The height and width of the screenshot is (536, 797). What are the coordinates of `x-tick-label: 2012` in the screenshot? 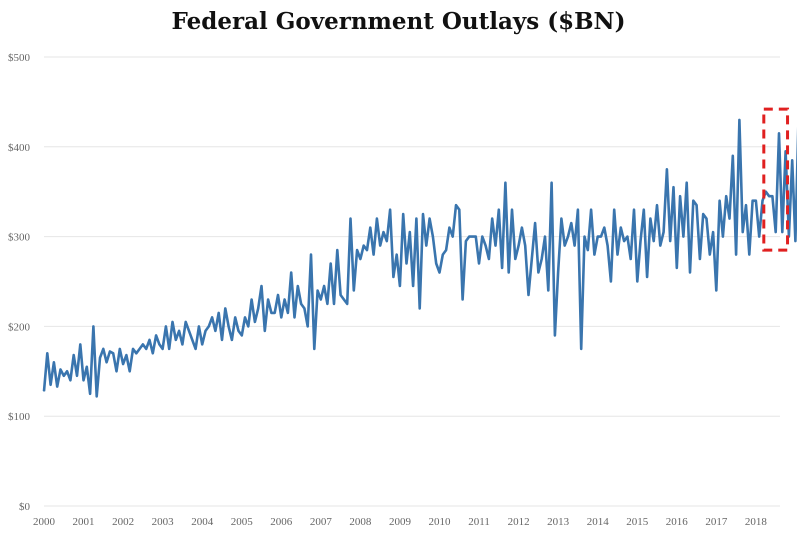 It's located at (519, 522).